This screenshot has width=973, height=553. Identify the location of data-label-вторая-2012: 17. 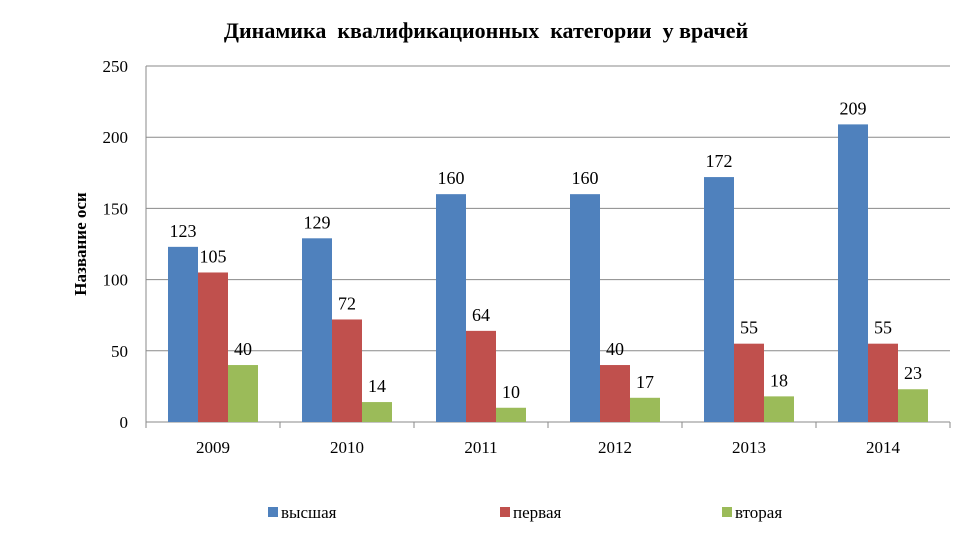
(645, 382).